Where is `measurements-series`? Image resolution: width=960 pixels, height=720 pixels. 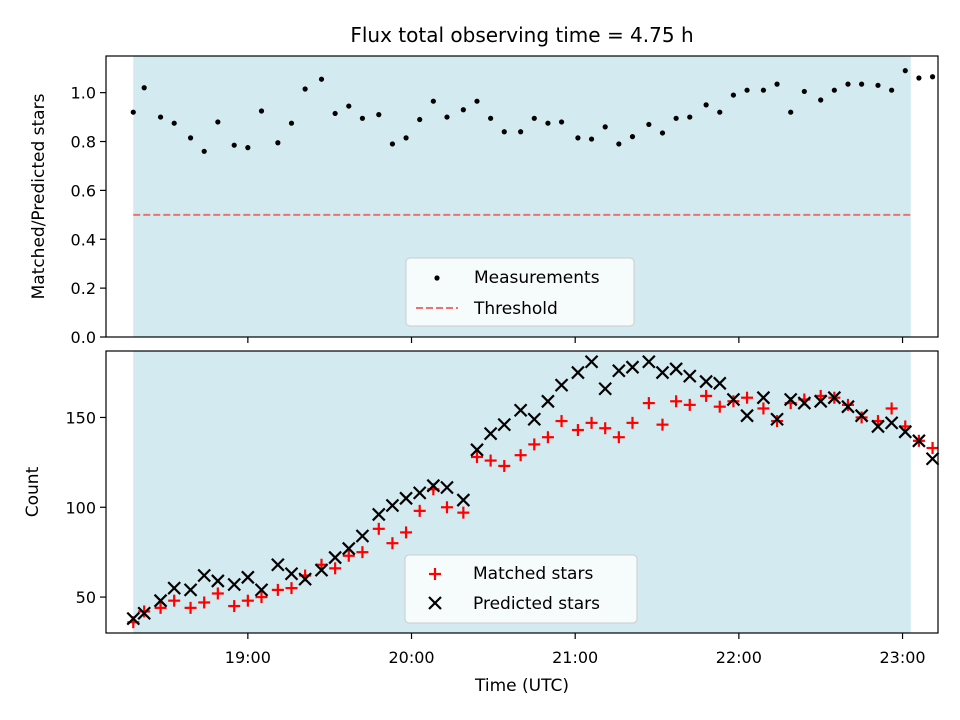
measurements-series is located at coordinates (533, 111).